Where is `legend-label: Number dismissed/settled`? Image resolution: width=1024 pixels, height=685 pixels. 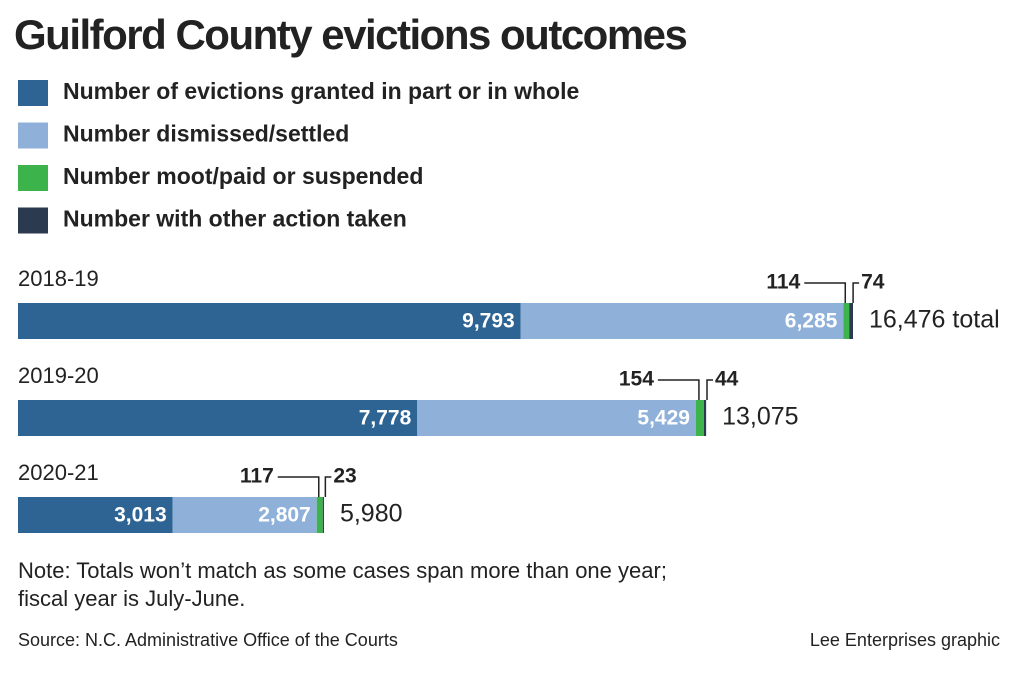
legend-label: Number dismissed/settled is located at coordinates (206, 134).